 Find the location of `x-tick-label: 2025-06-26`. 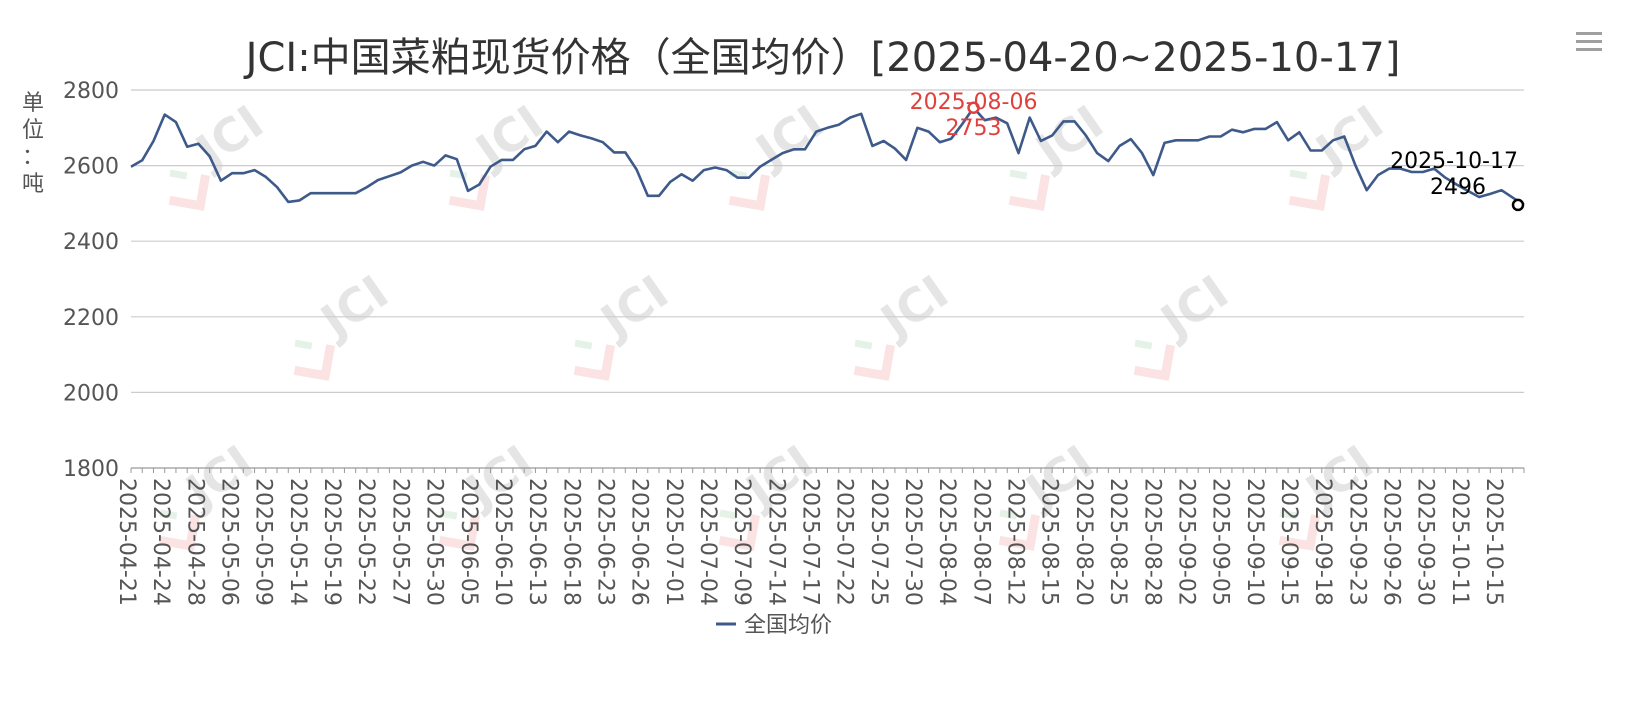

x-tick-label: 2025-06-26 is located at coordinates (639, 542).